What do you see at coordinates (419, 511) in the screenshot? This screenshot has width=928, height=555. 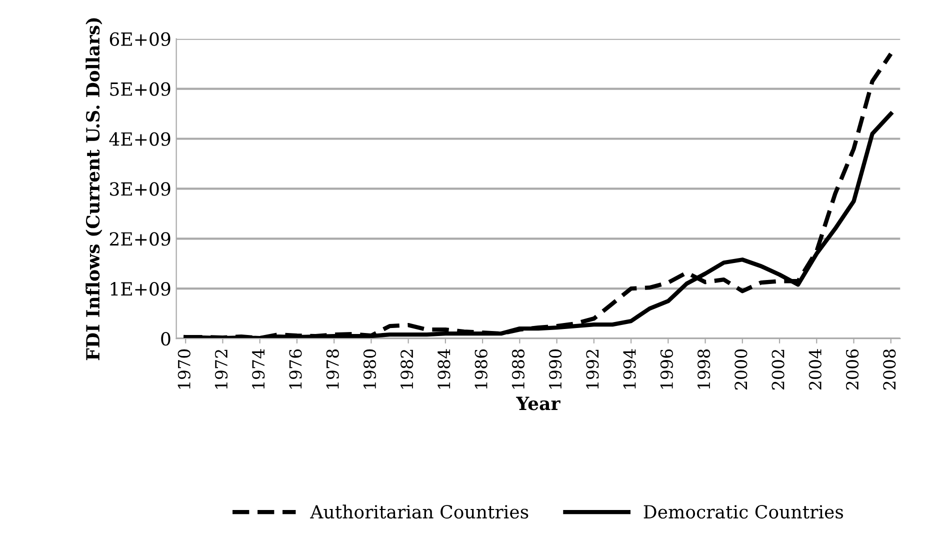 I see `legend-label: Authoritarian Countries` at bounding box center [419, 511].